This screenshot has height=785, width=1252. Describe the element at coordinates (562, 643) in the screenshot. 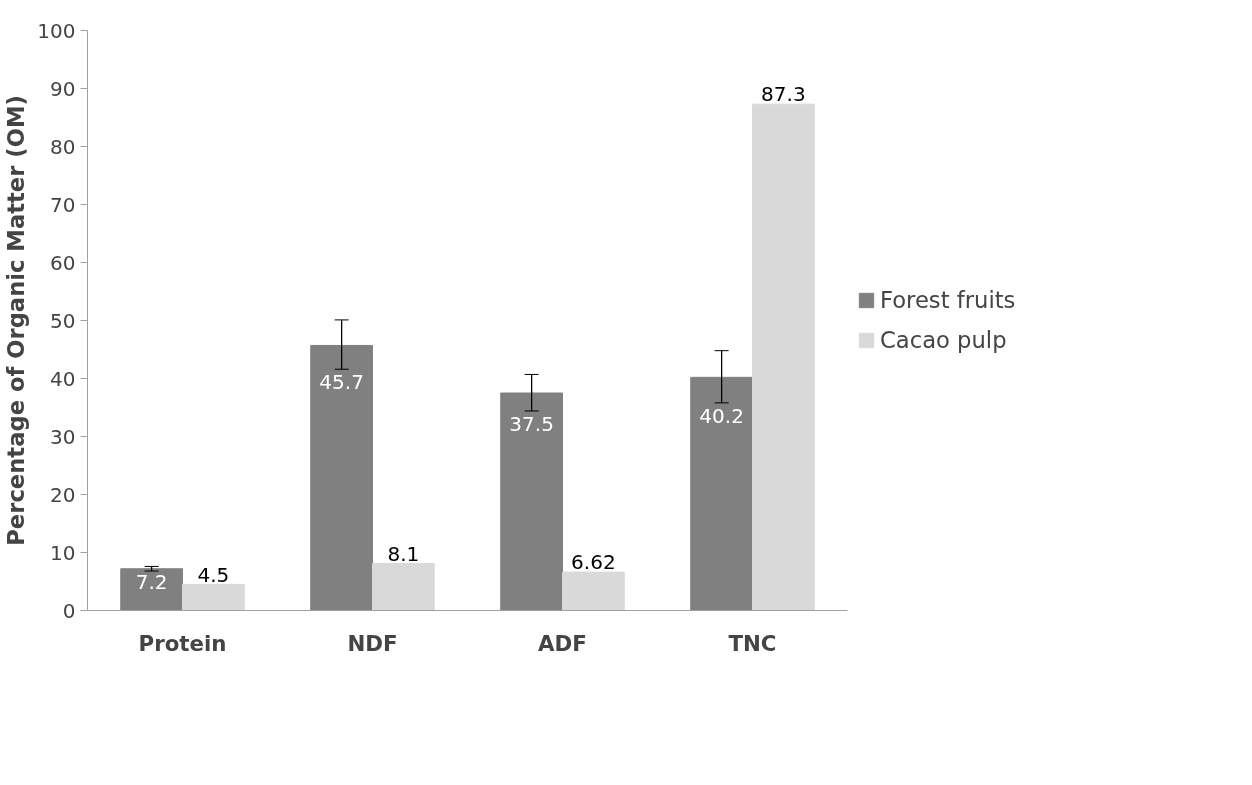

I see `x-tick-label: ADF` at that location.